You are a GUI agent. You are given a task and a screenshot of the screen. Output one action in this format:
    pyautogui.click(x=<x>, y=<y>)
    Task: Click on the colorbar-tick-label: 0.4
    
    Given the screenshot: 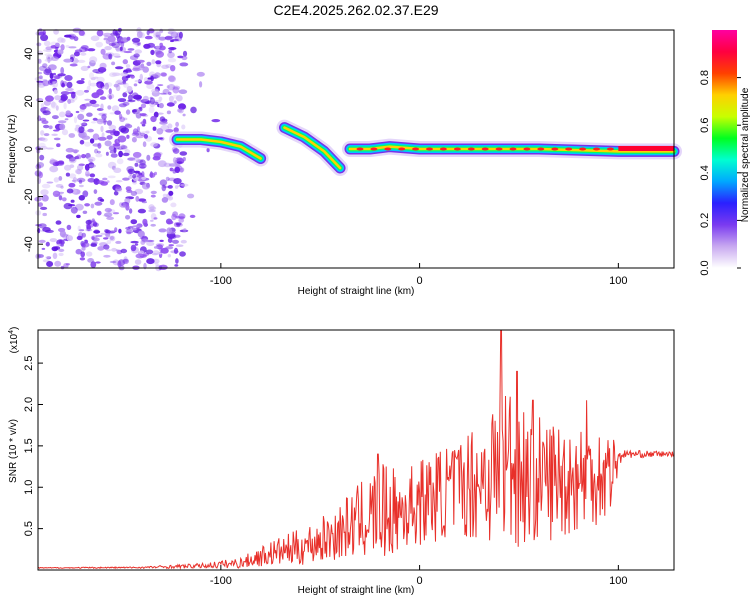 What is the action you would take?
    pyautogui.click(x=705, y=172)
    